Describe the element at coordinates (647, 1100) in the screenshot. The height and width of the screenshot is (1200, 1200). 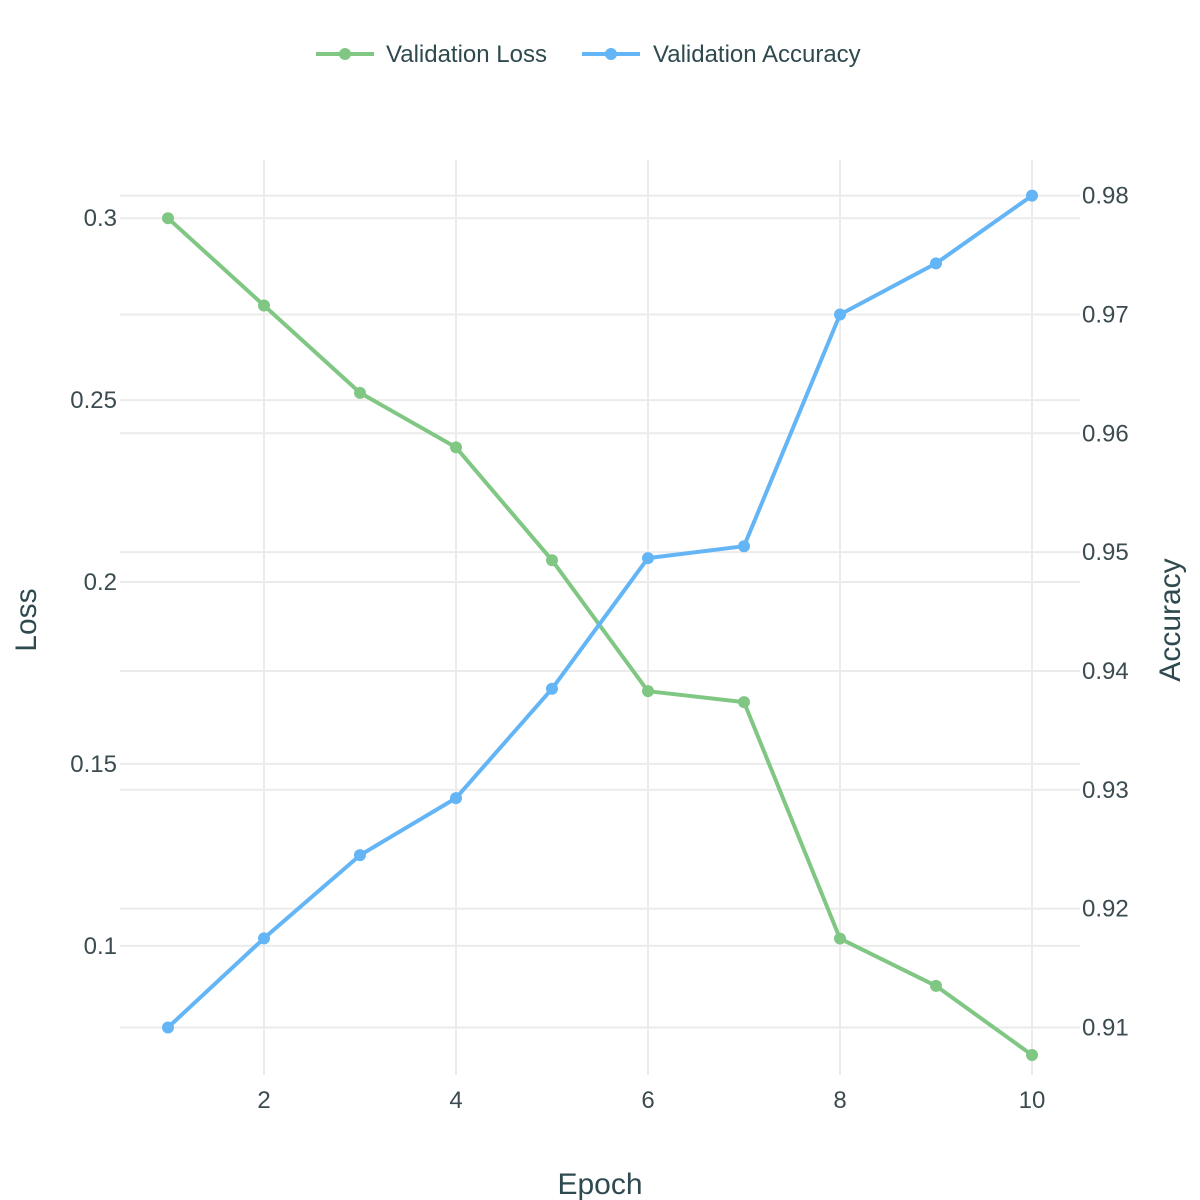
I see `x-tick-label: 6` at that location.